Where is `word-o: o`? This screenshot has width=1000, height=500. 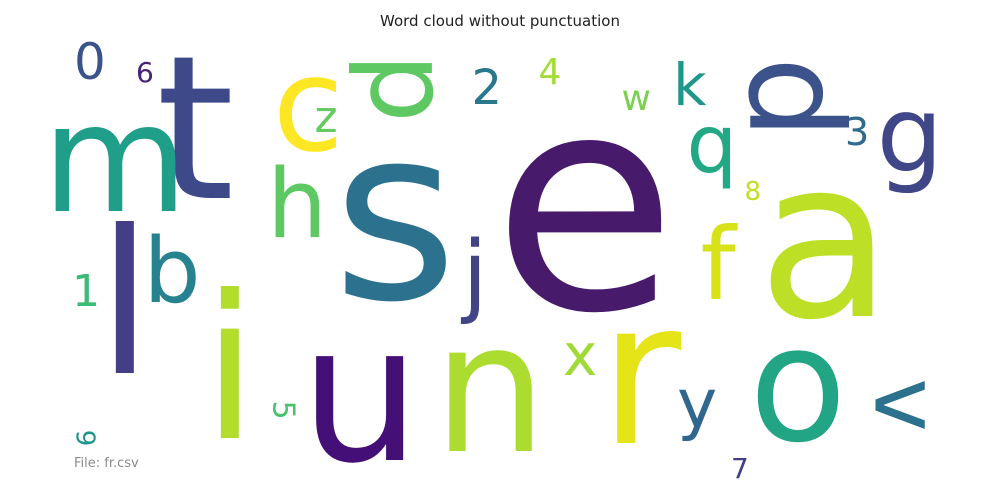 word-o: o is located at coordinates (798, 384).